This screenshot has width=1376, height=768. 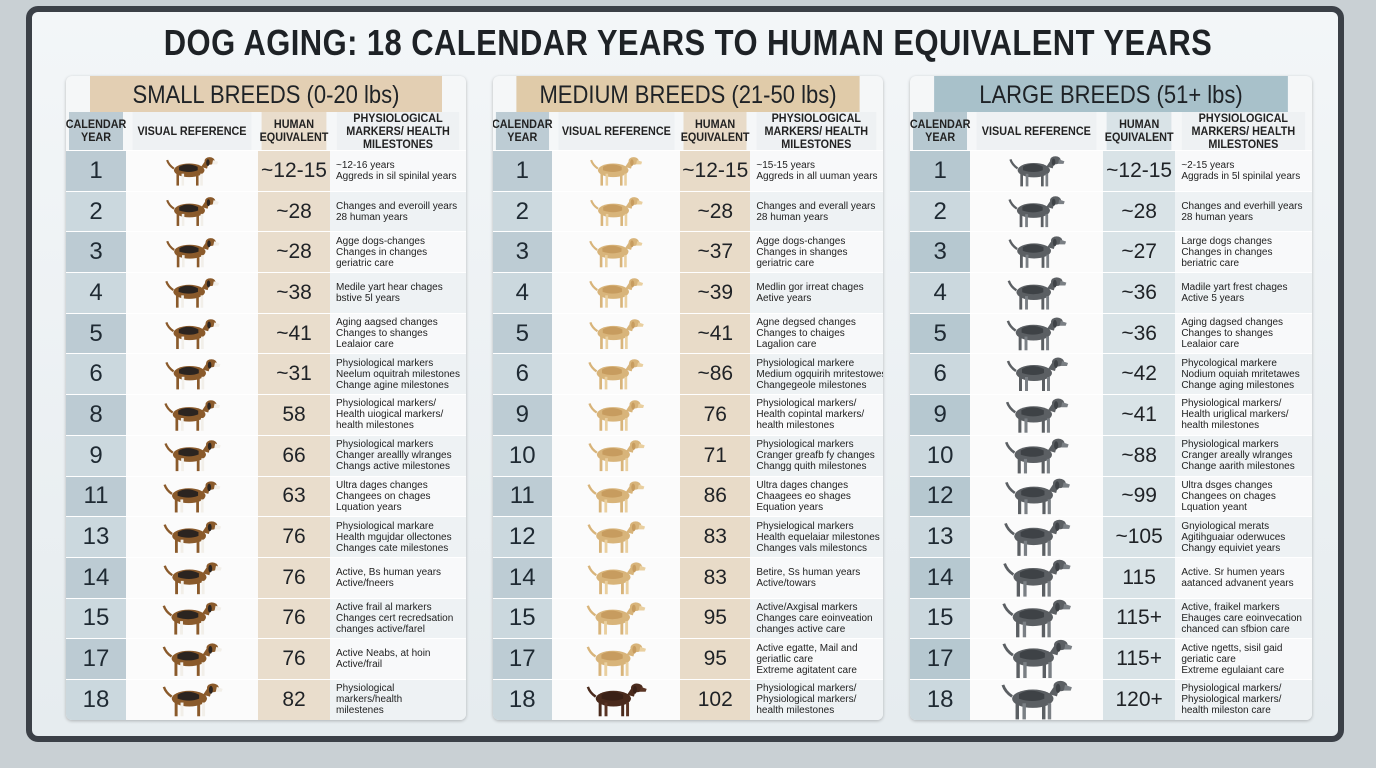 I want to click on human-equivalent: ~99, so click(x=1139, y=496).